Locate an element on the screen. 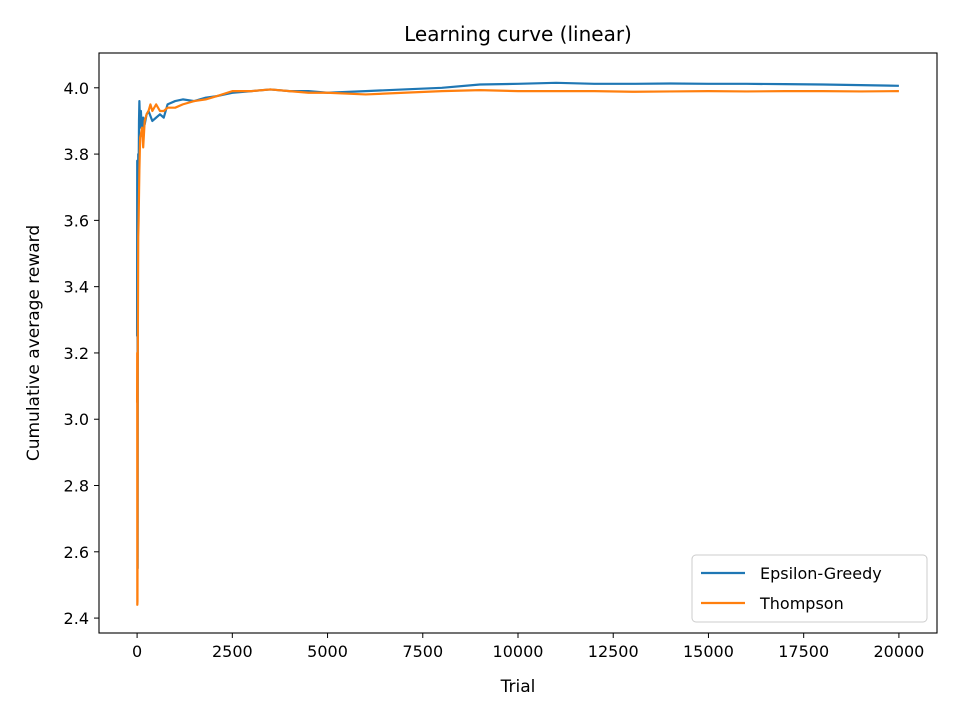  x-tick-label: 10000 is located at coordinates (518, 651).